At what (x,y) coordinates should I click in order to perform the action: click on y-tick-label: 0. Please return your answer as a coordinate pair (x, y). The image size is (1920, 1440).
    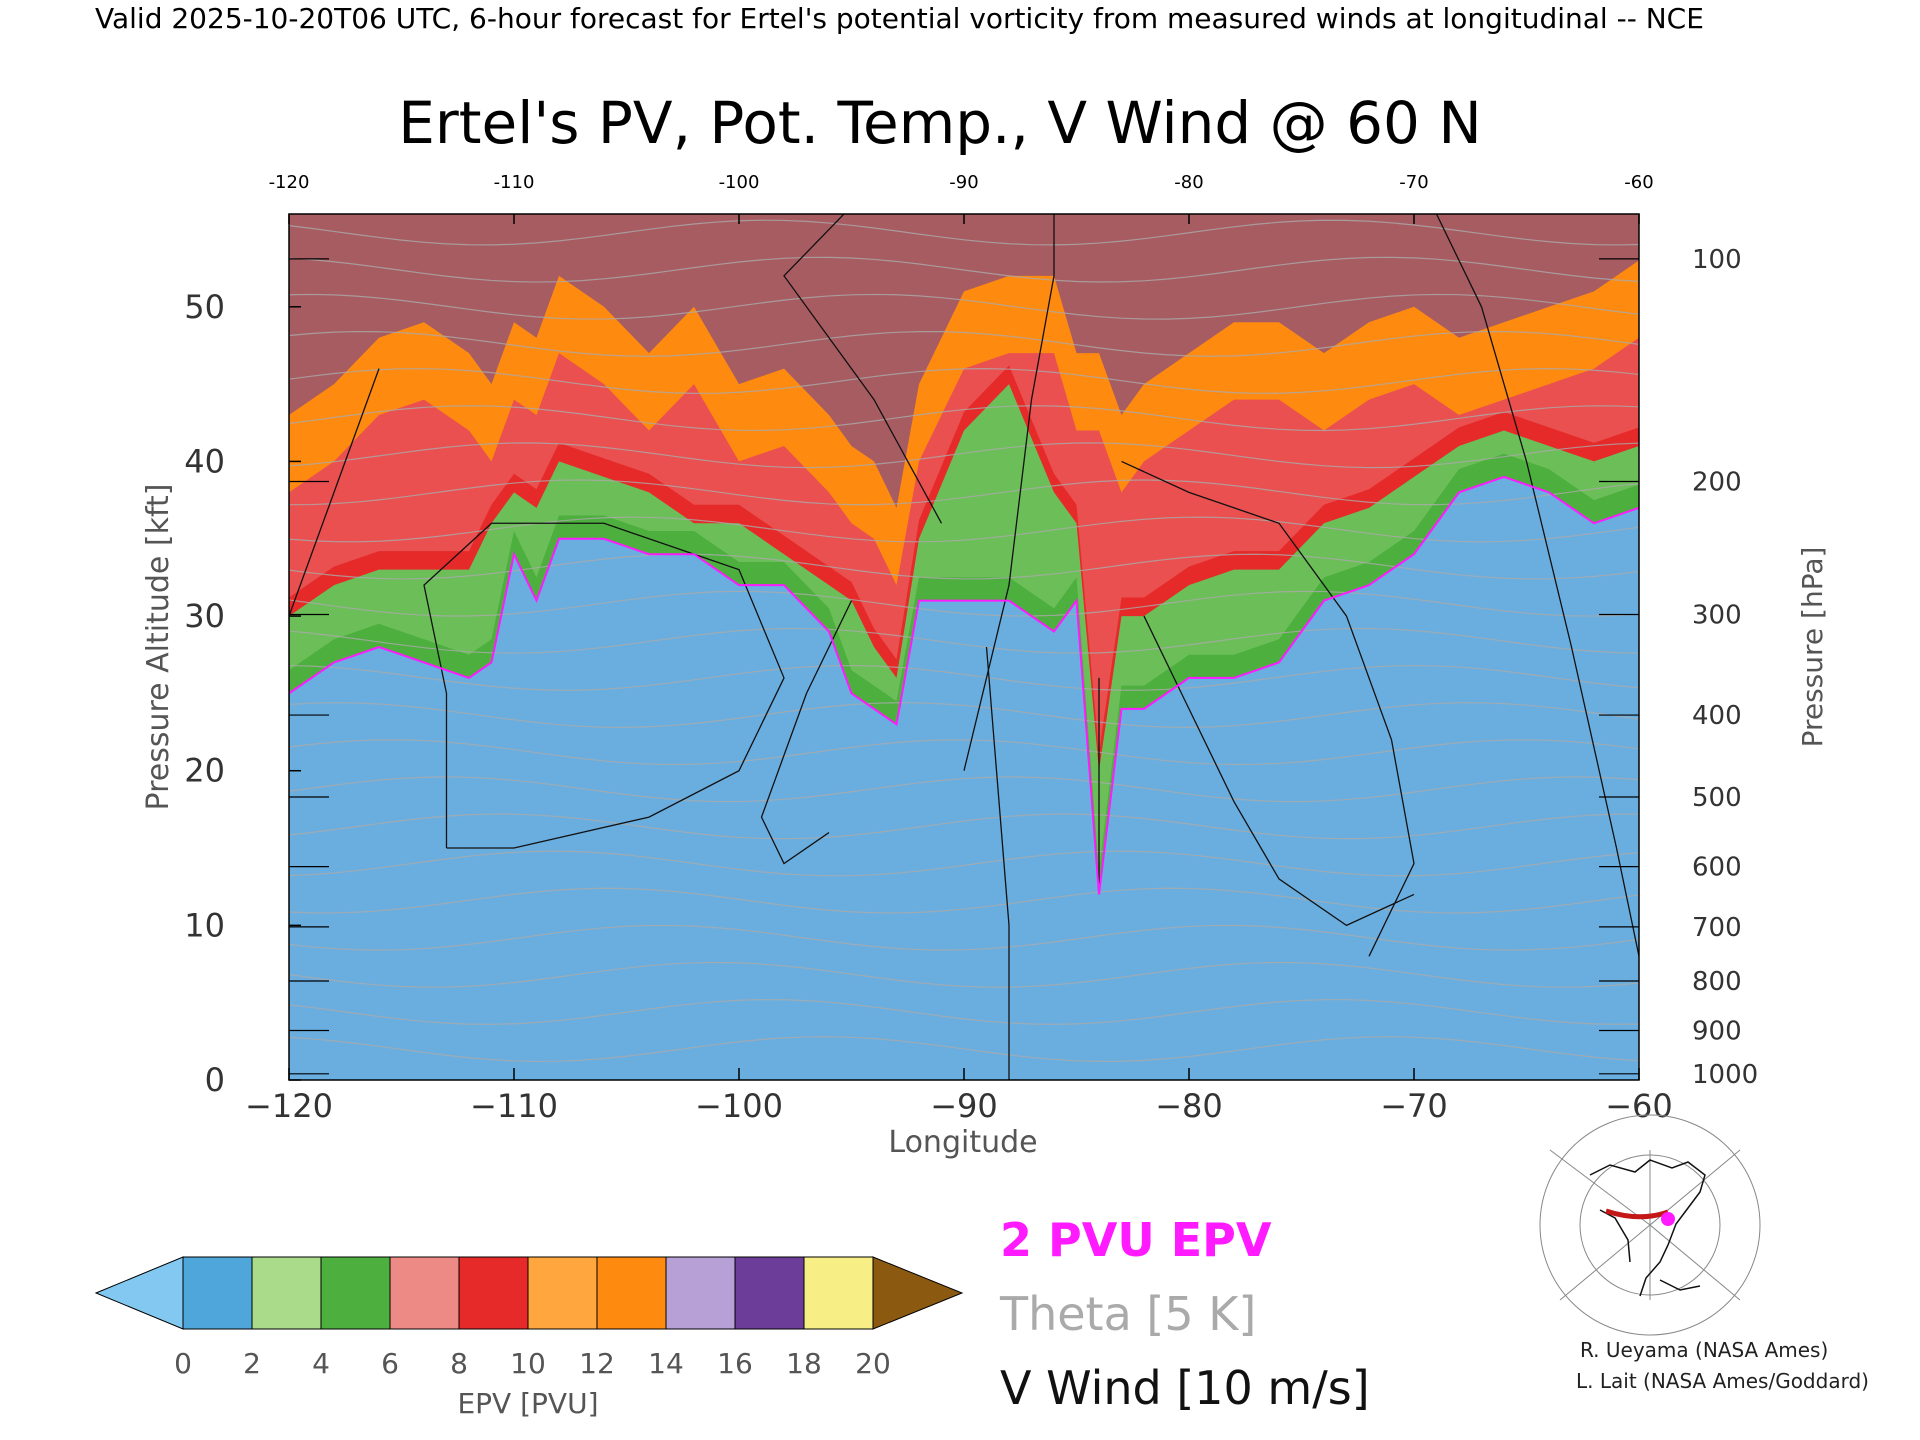
    Looking at the image, I should click on (215, 1080).